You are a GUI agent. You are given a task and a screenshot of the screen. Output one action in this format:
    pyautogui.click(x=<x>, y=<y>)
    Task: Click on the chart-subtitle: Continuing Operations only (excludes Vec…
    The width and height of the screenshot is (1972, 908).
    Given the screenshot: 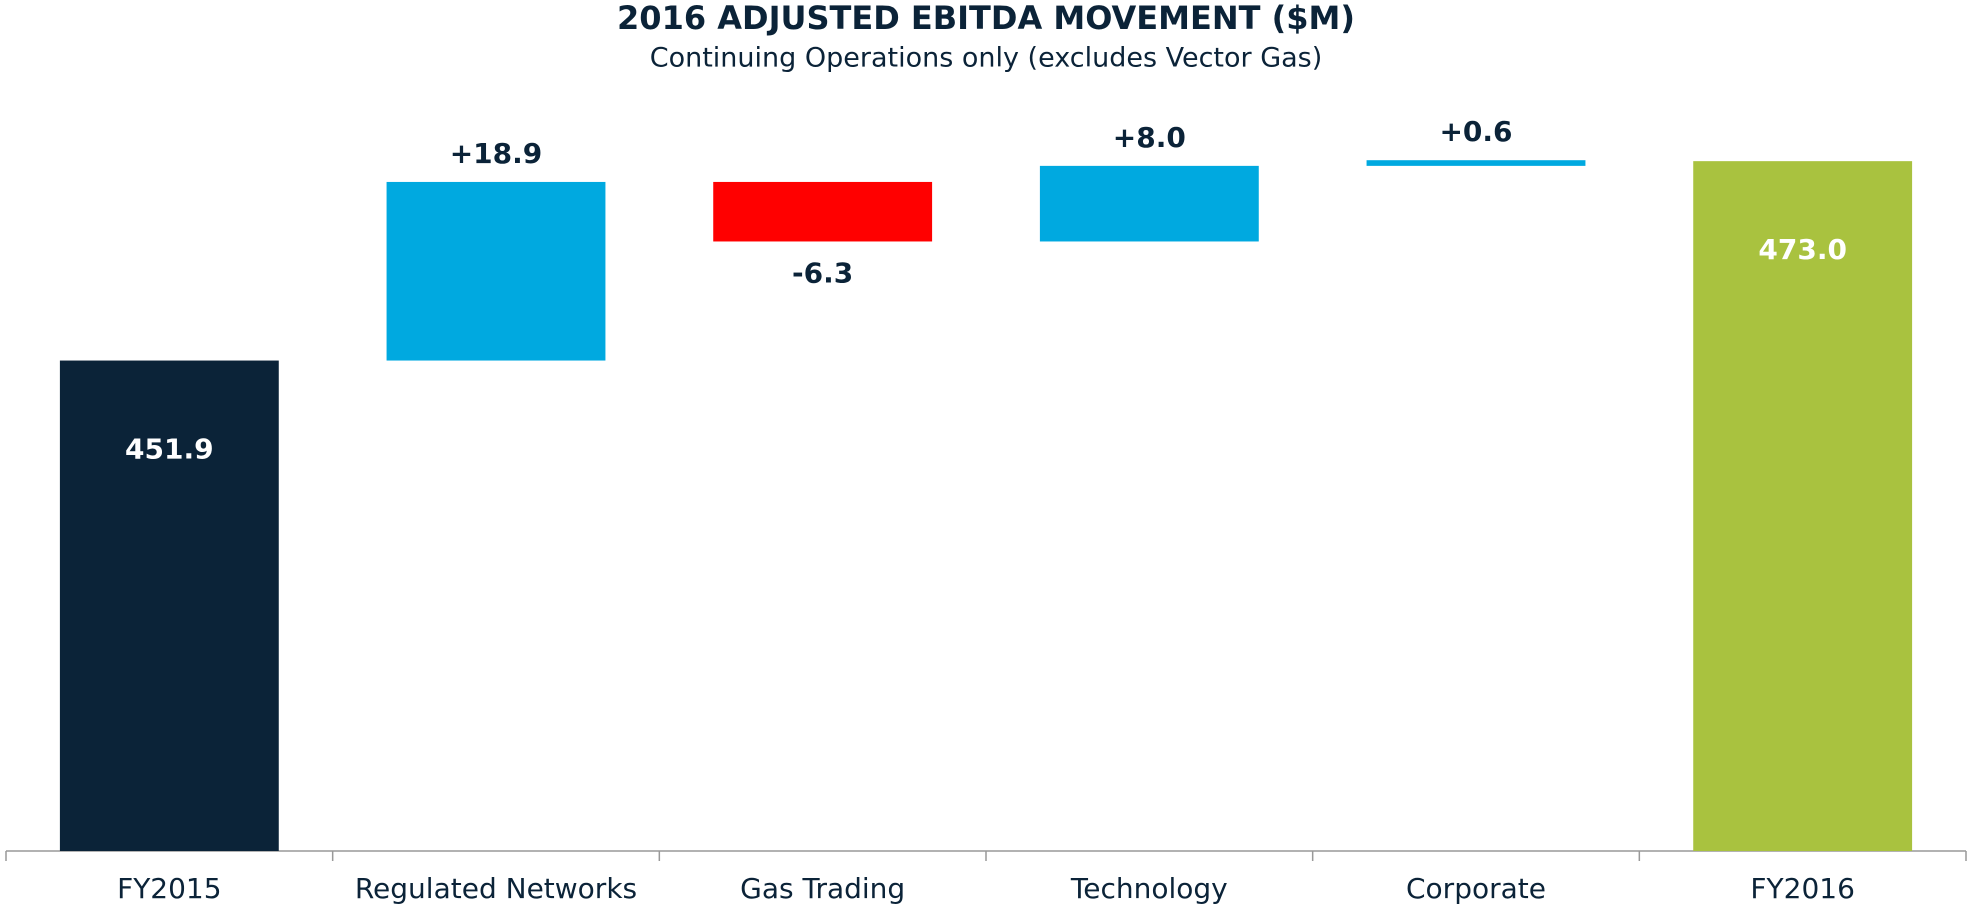 What is the action you would take?
    pyautogui.click(x=986, y=58)
    